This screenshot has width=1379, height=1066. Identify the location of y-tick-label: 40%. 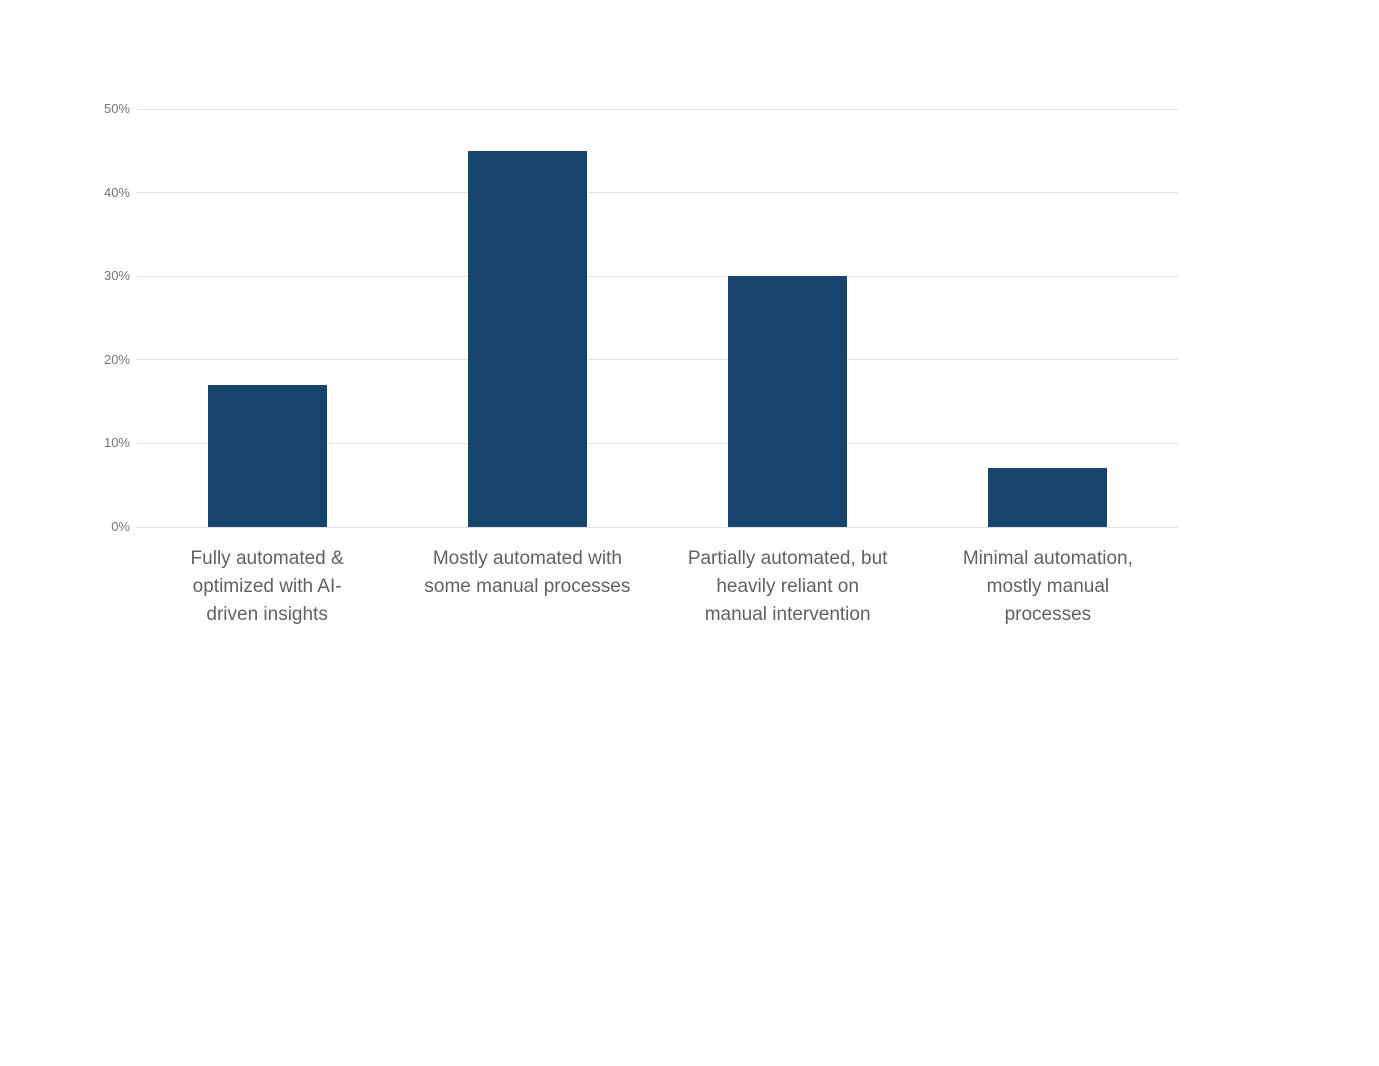
(116, 192).